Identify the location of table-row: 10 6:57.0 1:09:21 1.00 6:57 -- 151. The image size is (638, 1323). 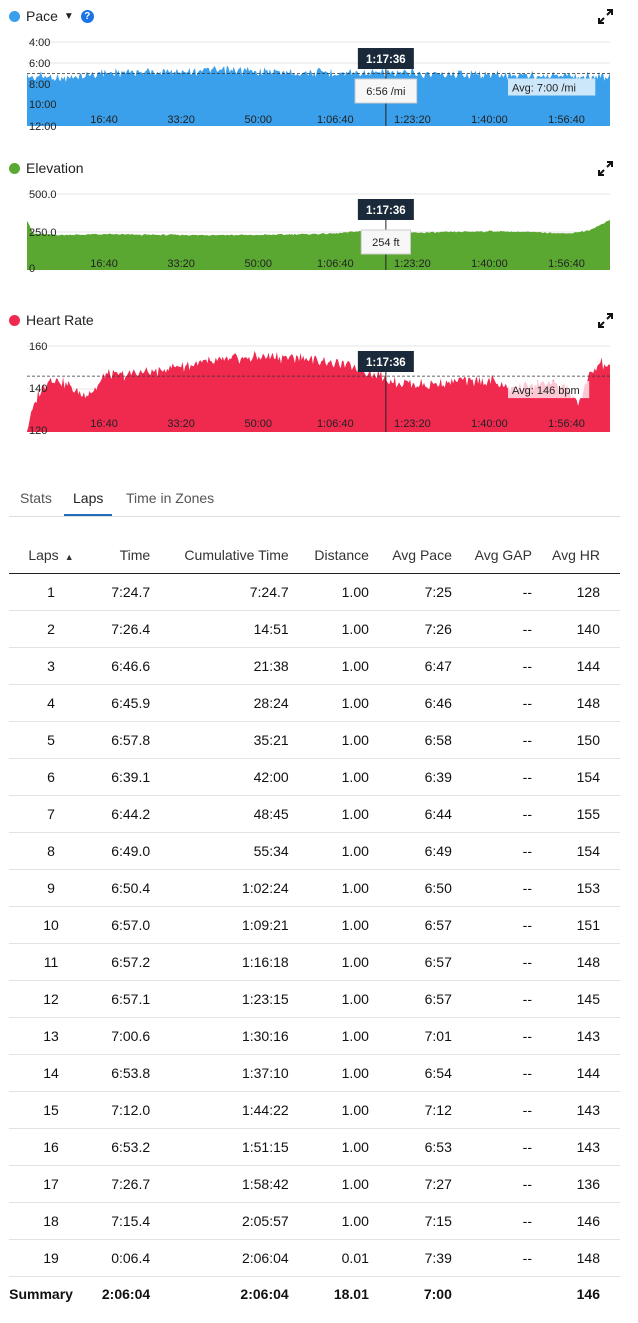
(314, 925).